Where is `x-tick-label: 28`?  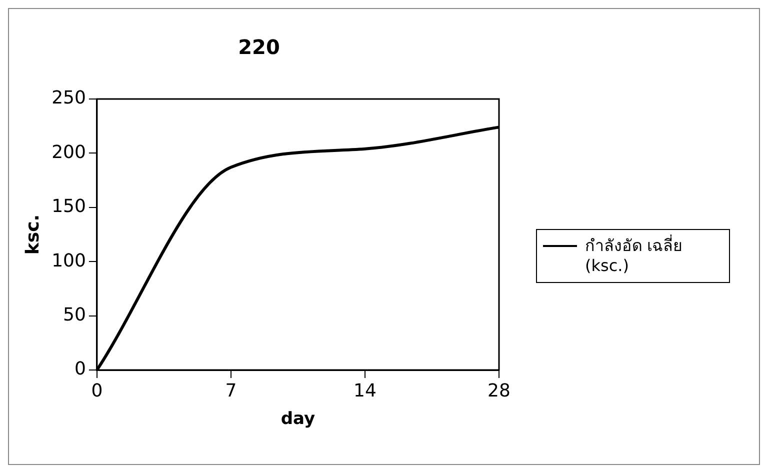
x-tick-label: 28 is located at coordinates (499, 391).